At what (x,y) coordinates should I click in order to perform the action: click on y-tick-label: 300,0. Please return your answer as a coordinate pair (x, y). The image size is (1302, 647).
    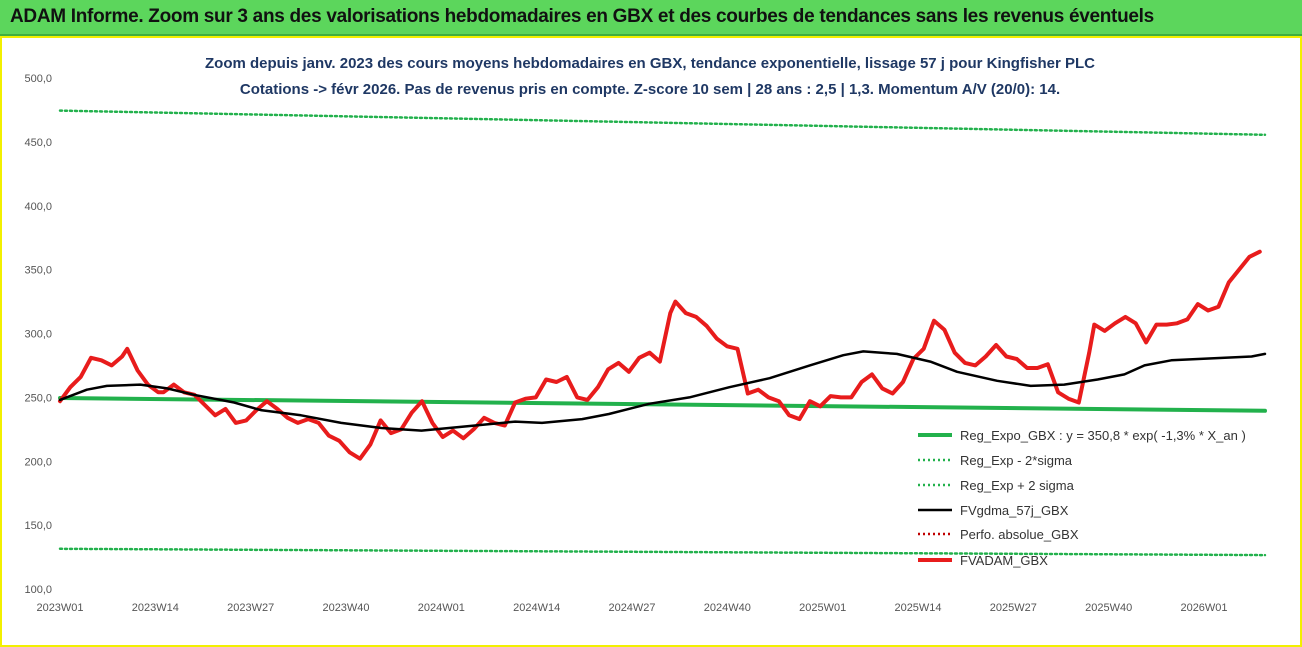
    Looking at the image, I should click on (38, 335).